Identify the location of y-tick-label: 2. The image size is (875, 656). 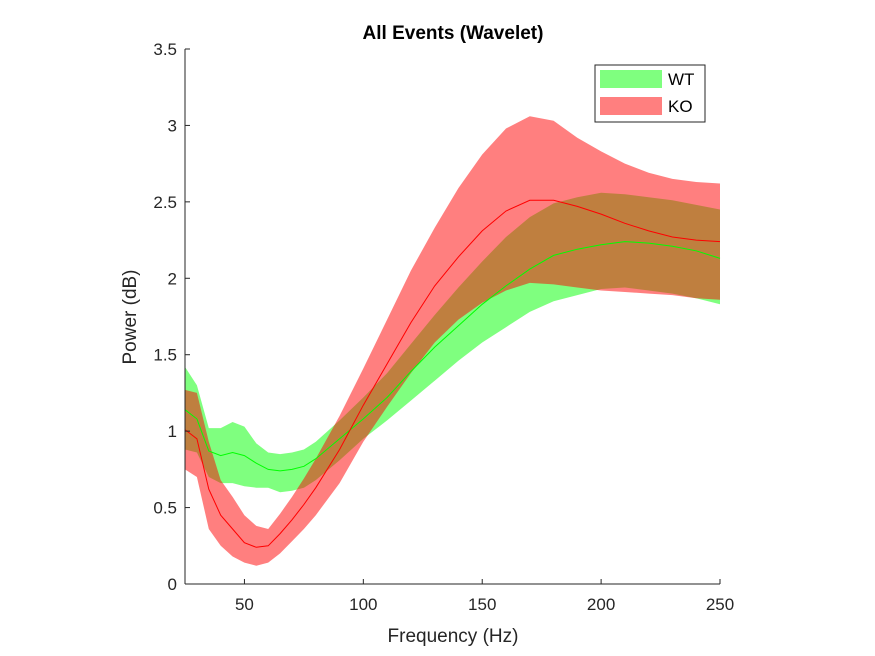
(172, 278).